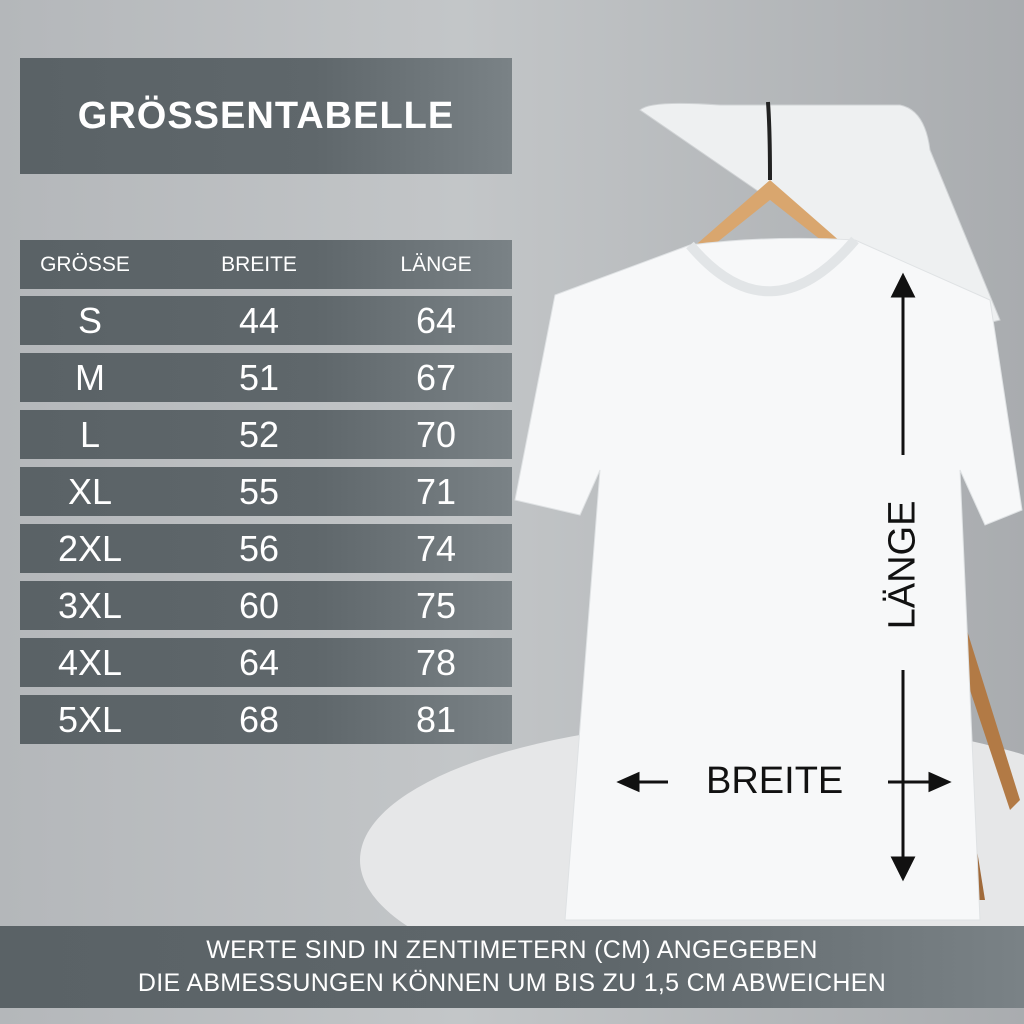 This screenshot has width=1024, height=1024. What do you see at coordinates (436, 377) in the screenshot?
I see `cell-length: 67` at bounding box center [436, 377].